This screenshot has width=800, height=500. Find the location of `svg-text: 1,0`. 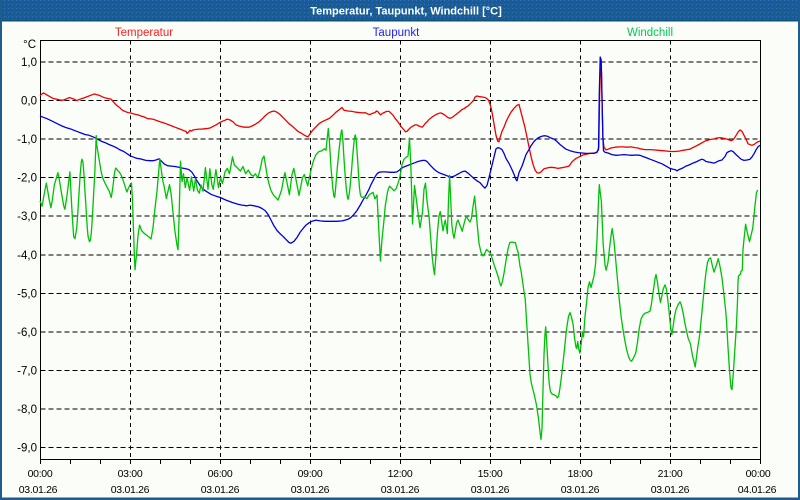

svg-text: 1,0 is located at coordinates (29, 63).